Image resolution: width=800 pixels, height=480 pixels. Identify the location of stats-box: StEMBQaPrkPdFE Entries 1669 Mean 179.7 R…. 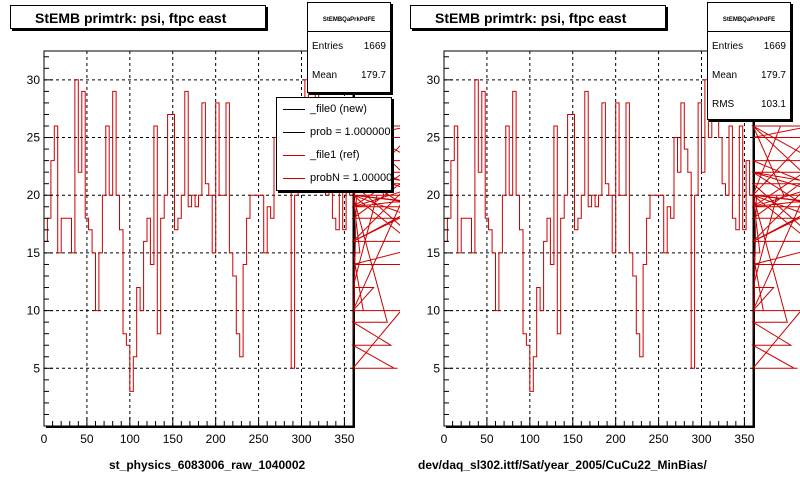
(749, 61).